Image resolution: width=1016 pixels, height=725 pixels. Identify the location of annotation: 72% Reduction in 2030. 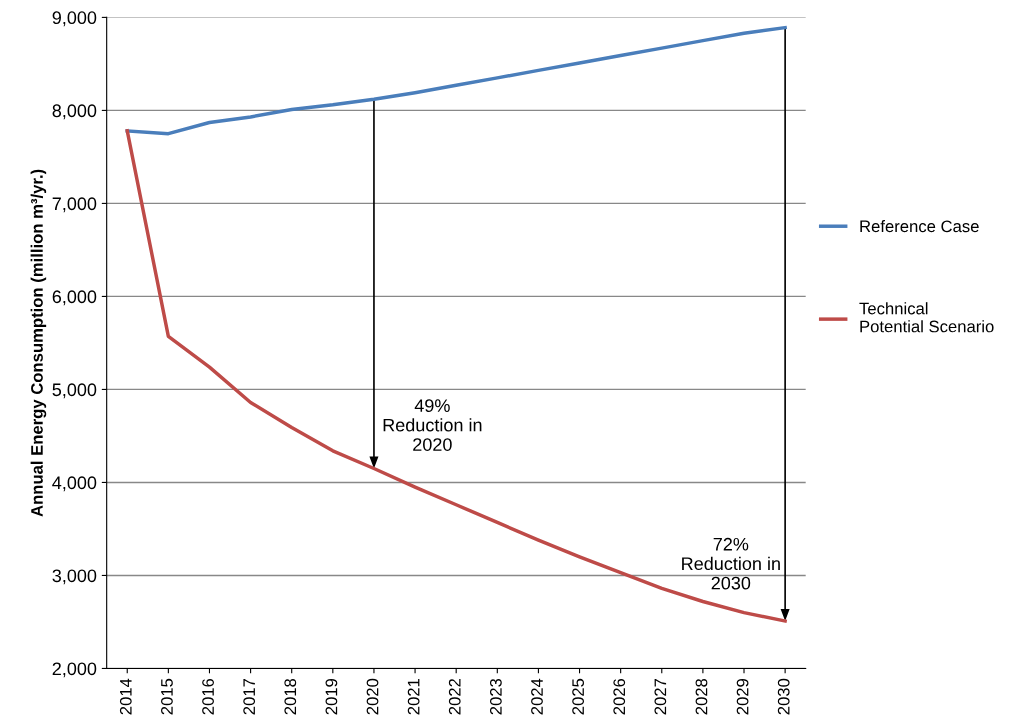
(731, 563).